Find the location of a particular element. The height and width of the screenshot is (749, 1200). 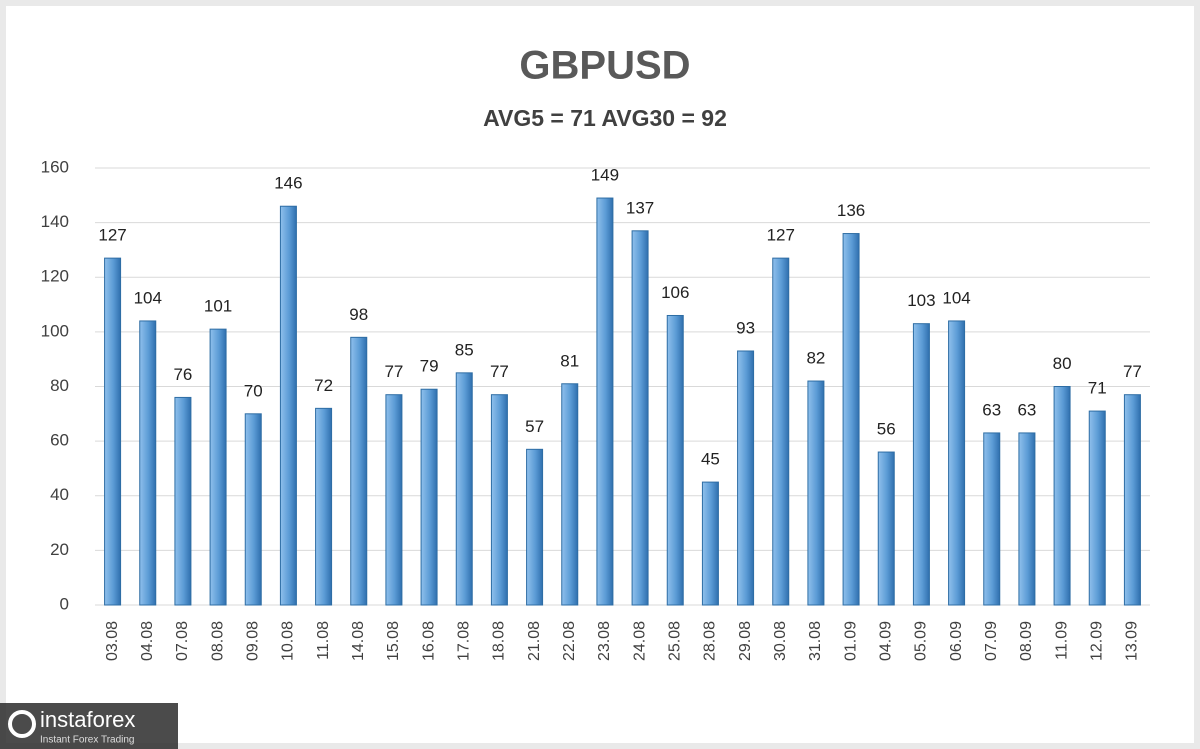

watermark: instaforex Instant Forex Trading is located at coordinates (89, 726).